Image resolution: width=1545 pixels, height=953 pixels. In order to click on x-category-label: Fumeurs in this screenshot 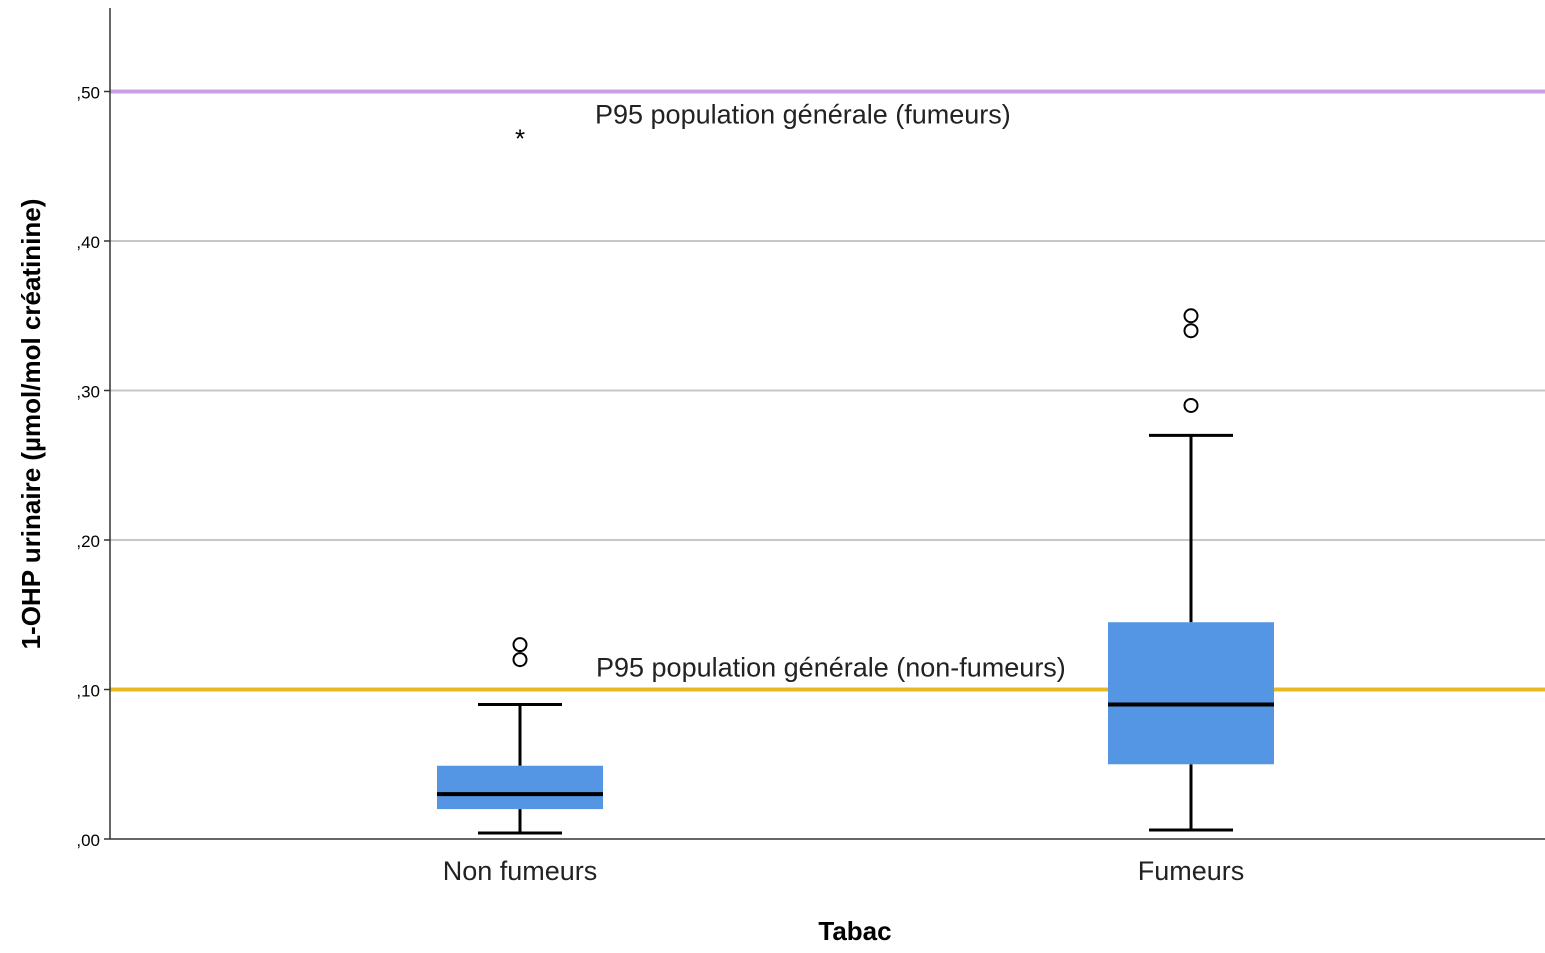, I will do `click(1191, 871)`.